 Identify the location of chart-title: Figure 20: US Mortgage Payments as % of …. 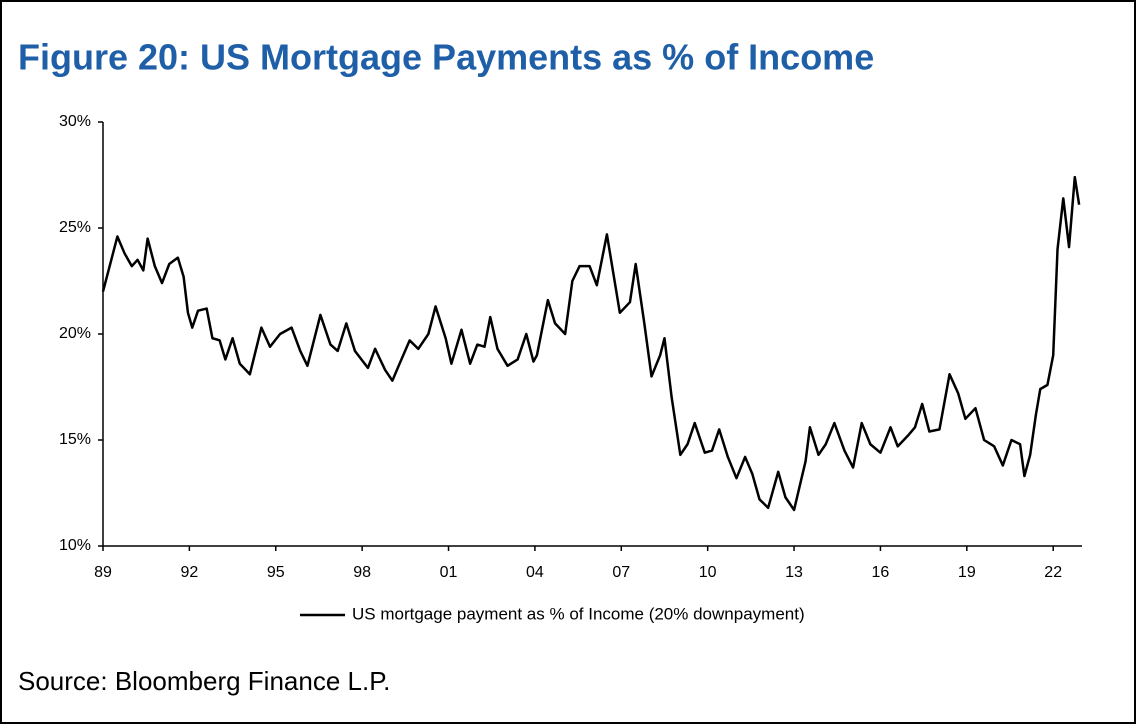
(446, 57).